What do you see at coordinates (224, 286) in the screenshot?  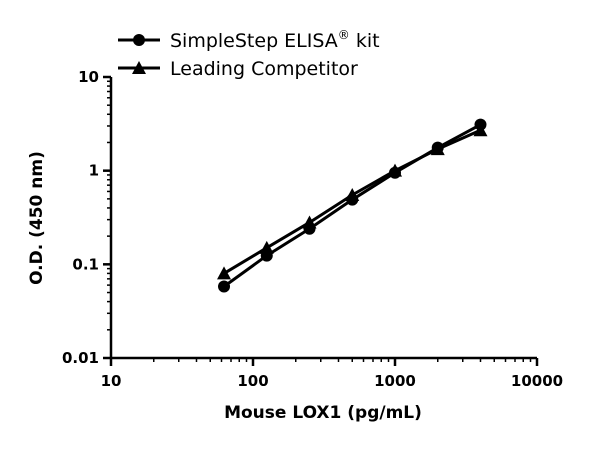 I see `data-point-circle` at bounding box center [224, 286].